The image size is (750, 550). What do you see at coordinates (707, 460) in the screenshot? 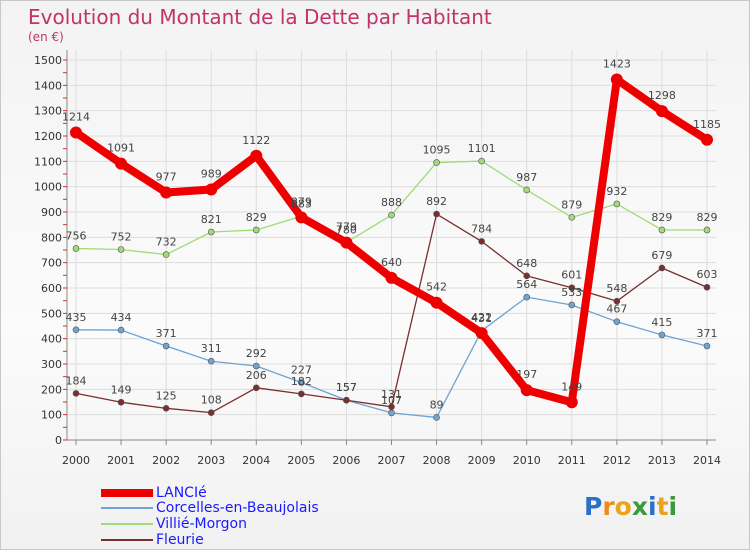
I see `x-tick-label: 2014` at bounding box center [707, 460].